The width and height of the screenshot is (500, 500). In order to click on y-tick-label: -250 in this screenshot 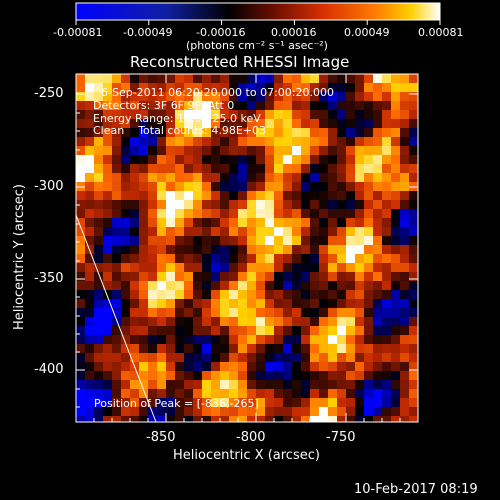, I will do `click(49, 93)`.